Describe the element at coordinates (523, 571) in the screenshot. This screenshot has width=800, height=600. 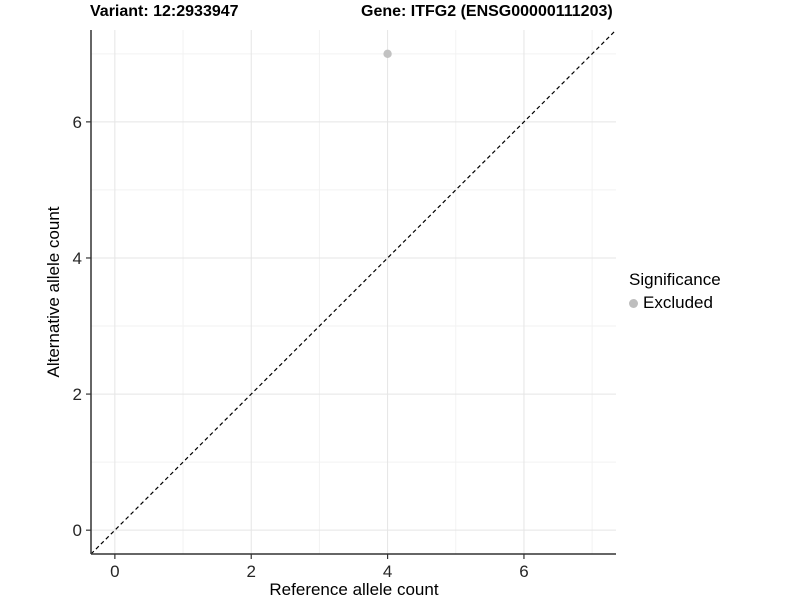
I see `x-tick-label: 6` at that location.